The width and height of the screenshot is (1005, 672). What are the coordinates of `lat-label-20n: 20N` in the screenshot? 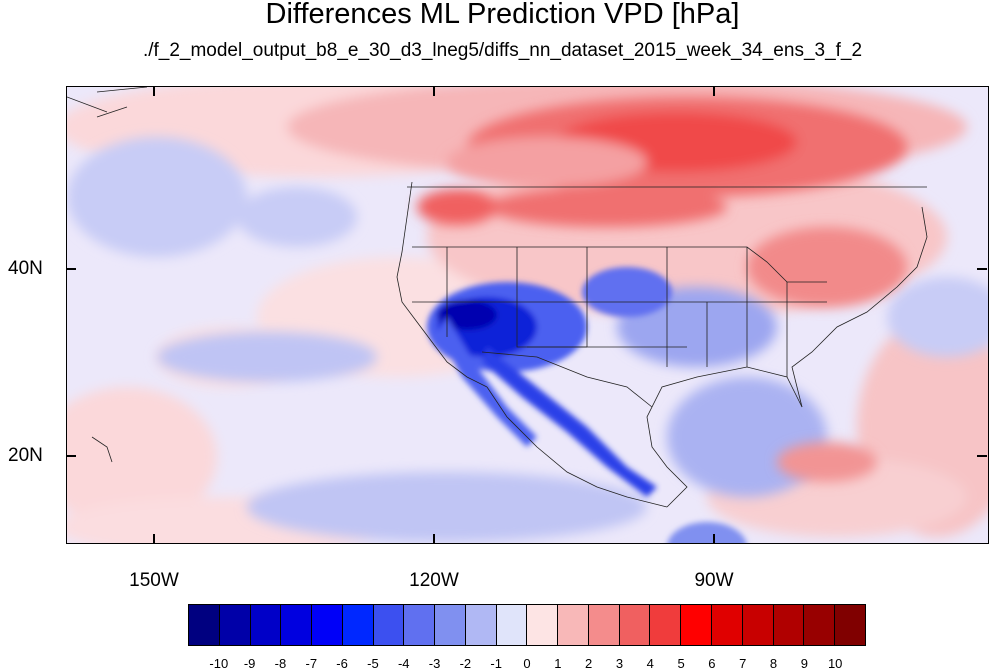 It's located at (25, 455).